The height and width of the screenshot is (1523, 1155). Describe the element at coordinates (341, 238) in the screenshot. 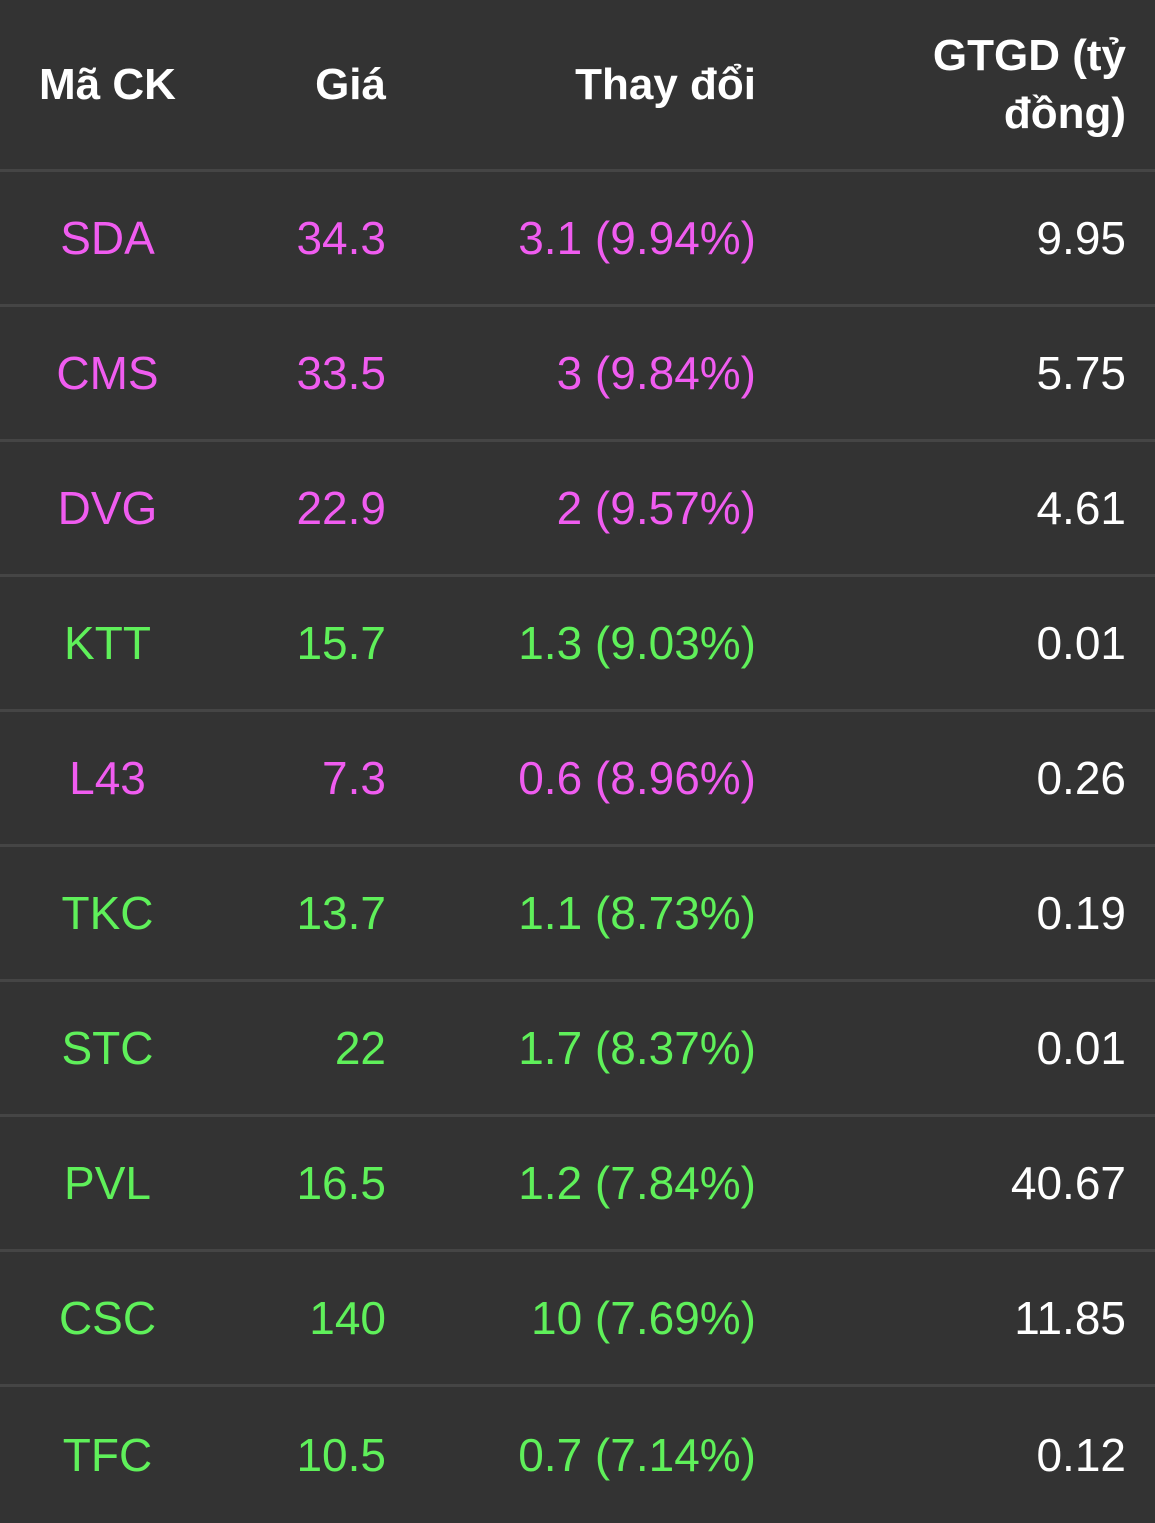

I see `row-price: 34.3` at that location.